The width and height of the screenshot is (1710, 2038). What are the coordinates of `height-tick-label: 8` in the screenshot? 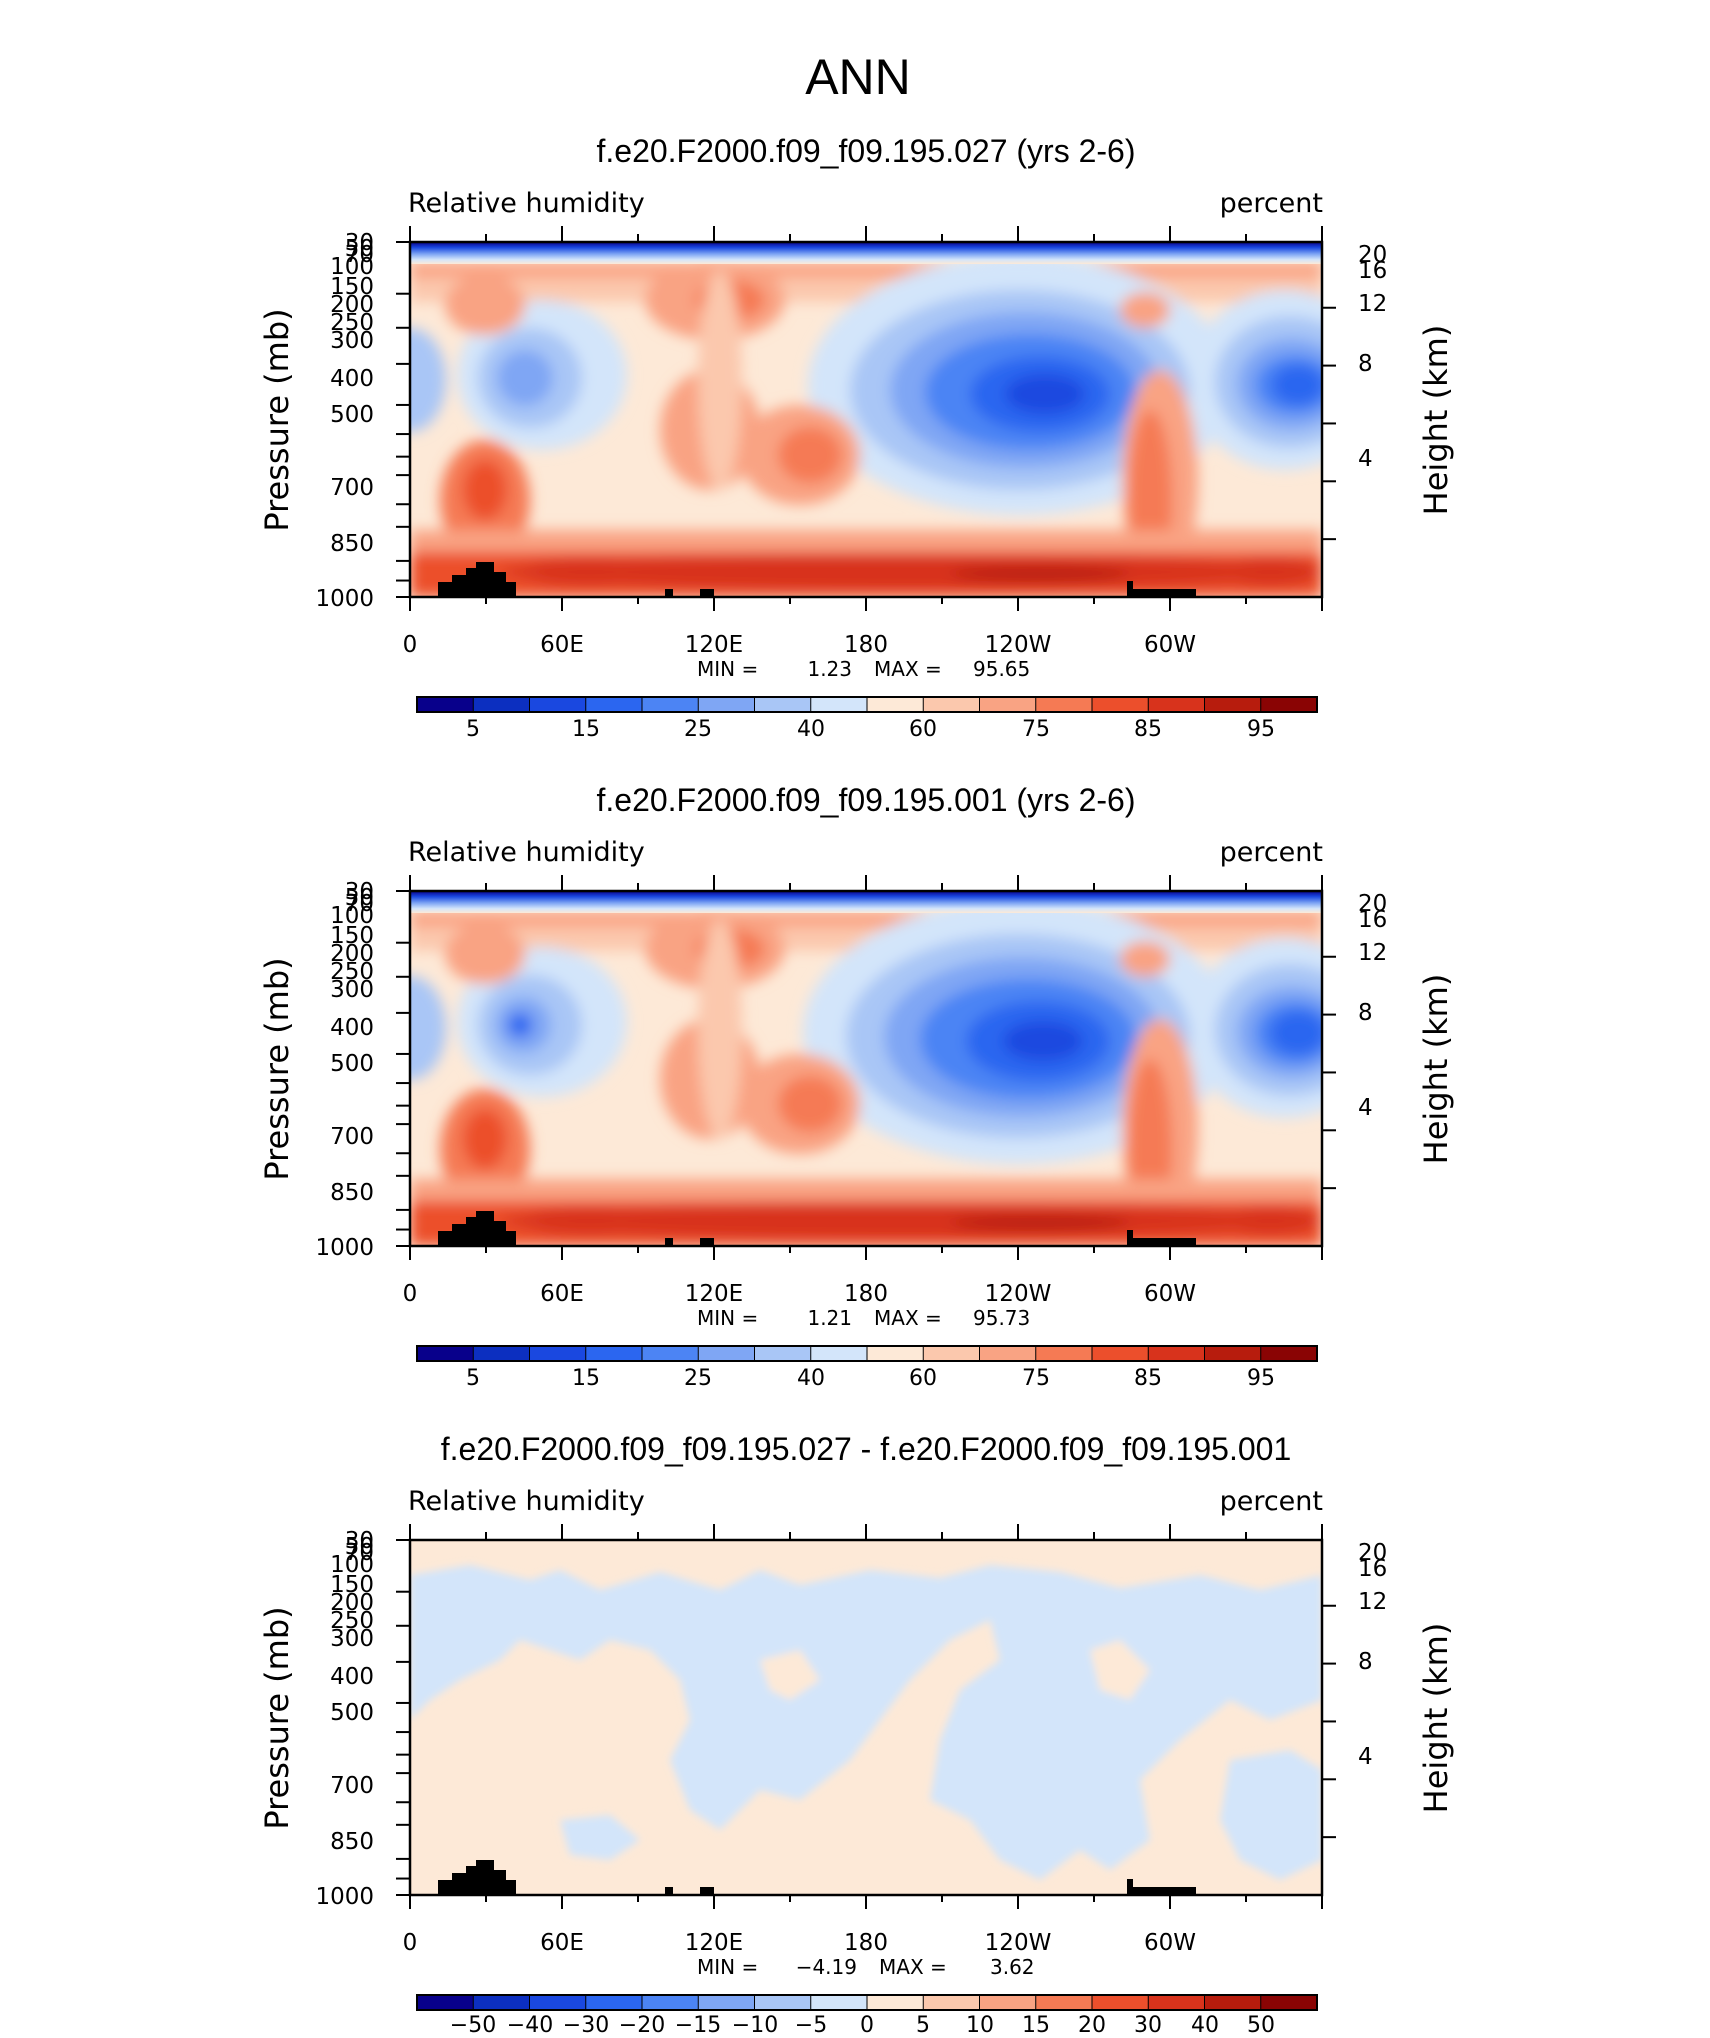 It's located at (1365, 364).